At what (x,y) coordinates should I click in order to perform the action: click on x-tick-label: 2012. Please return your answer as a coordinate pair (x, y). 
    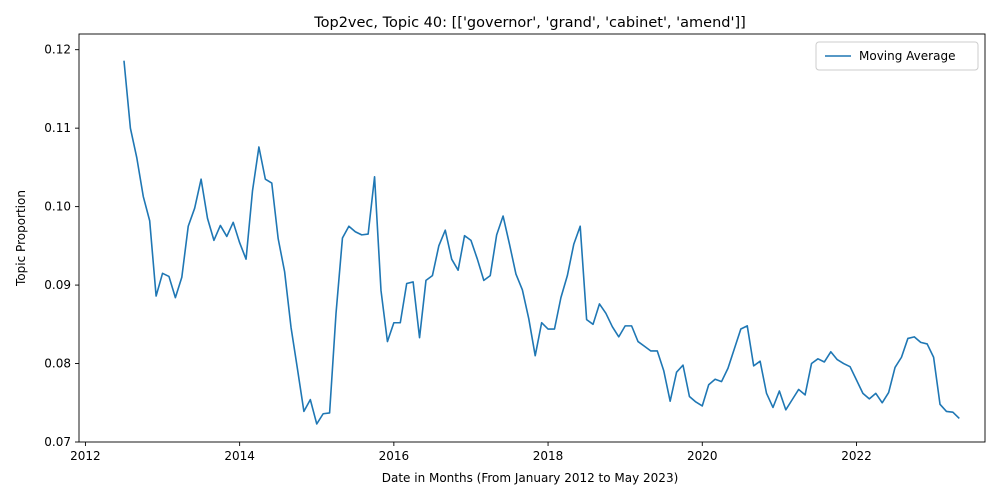
    Looking at the image, I should click on (85, 456).